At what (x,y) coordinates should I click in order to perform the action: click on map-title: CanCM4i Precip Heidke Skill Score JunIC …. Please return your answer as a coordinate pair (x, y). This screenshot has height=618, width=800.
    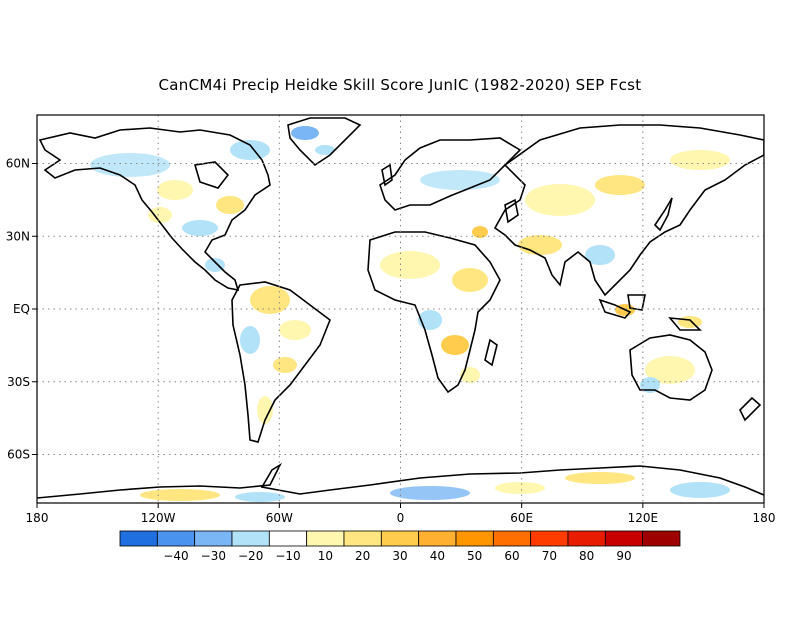
    Looking at the image, I should click on (400, 85).